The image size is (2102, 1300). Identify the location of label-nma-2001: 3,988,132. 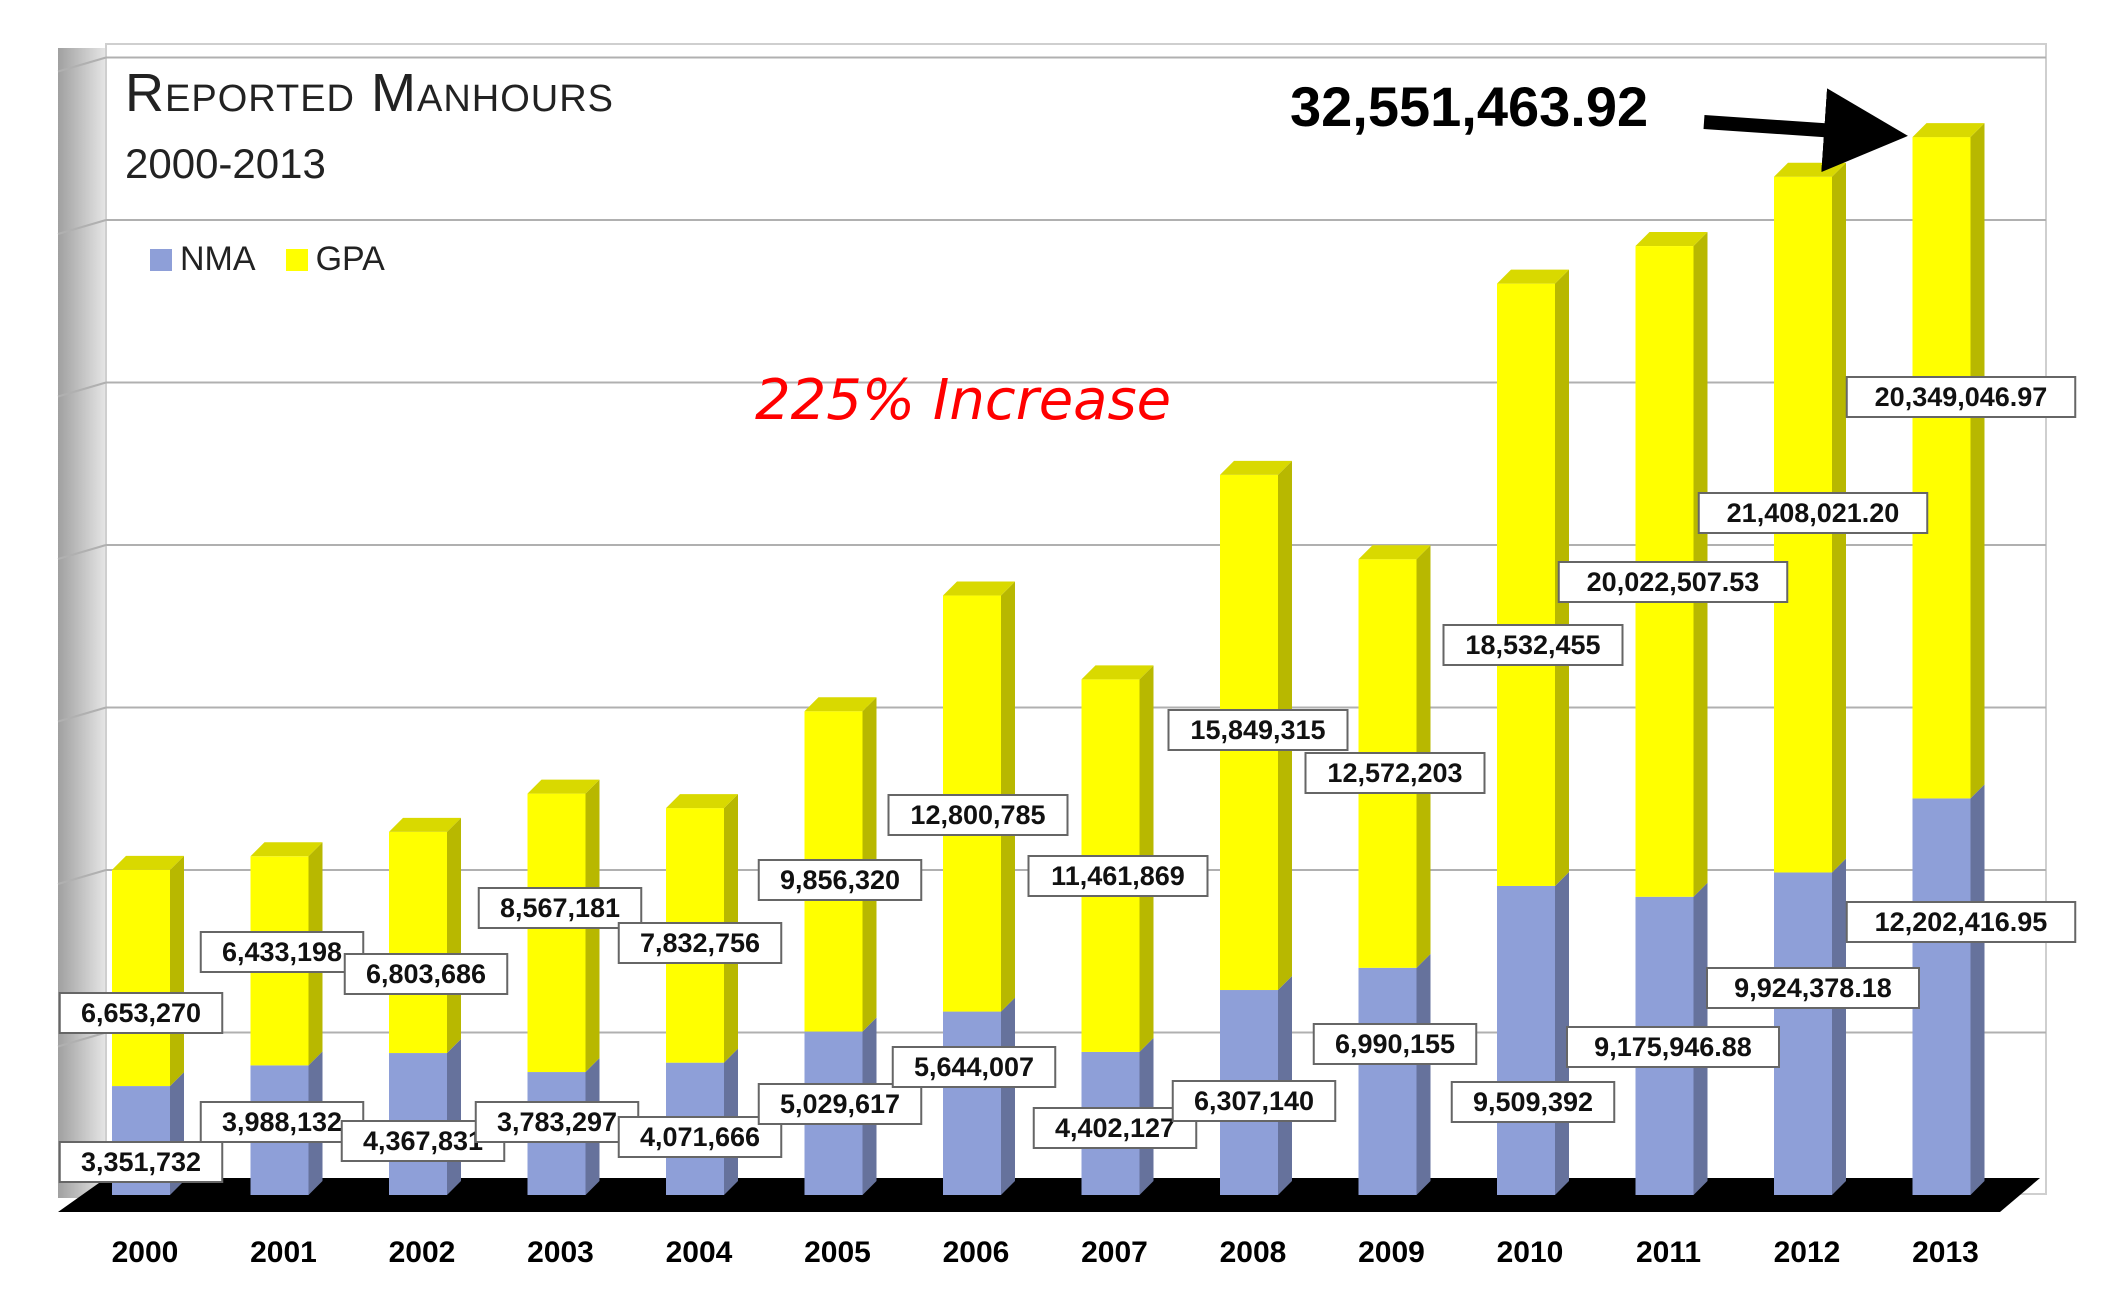
(282, 1122).